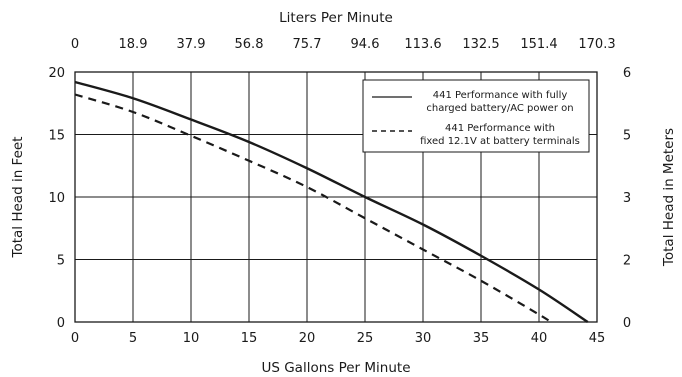  I want to click on legend-label-solid-line1: 441 Performance with fully, so click(500, 95).